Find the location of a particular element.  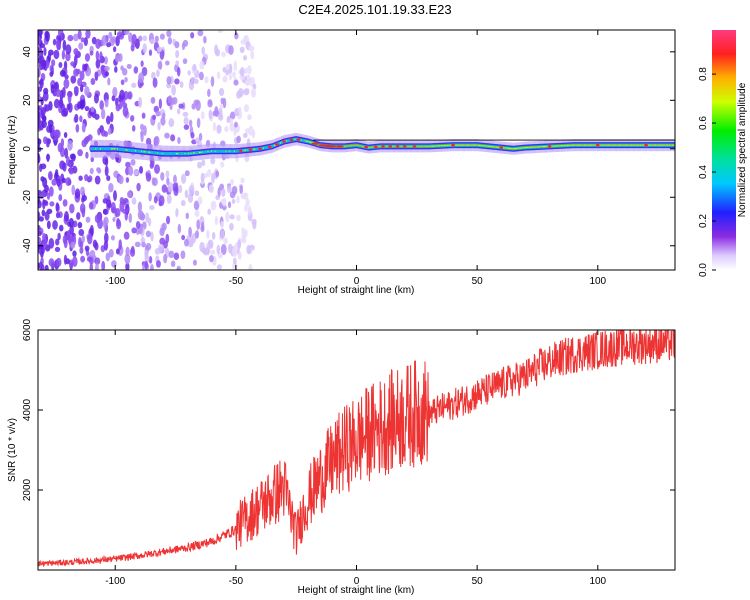

spectrogram-xtick-label: -100 is located at coordinates (115, 281).